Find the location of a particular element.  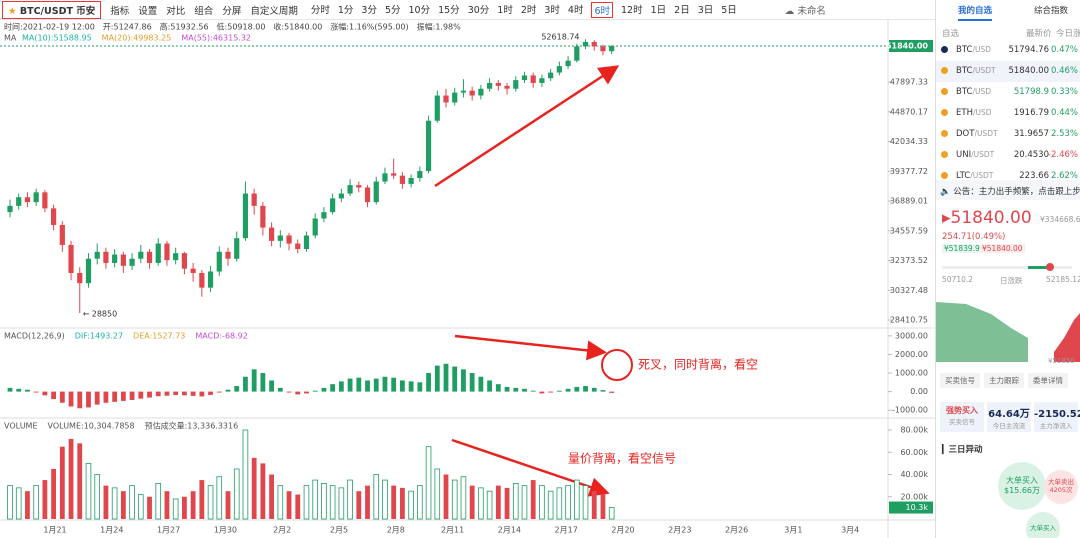

period: 分时 is located at coordinates (320, 10).